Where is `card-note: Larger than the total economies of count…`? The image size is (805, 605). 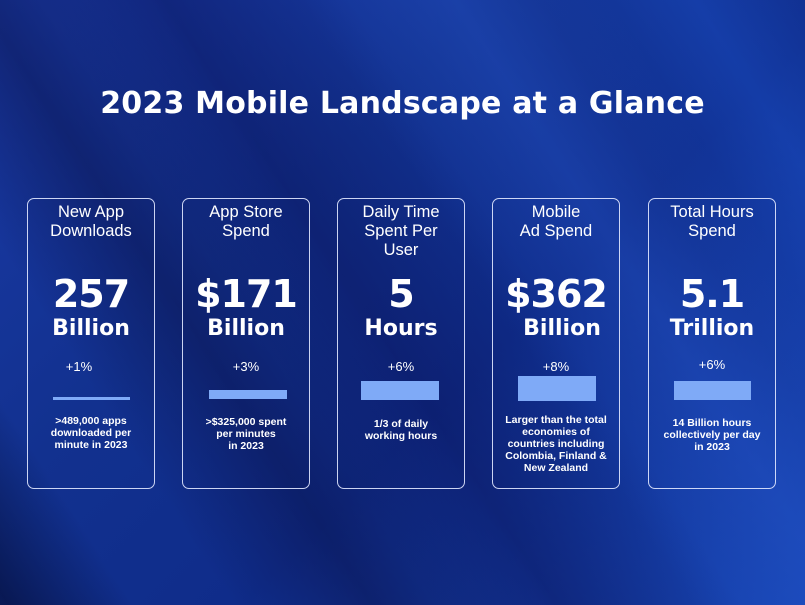
card-note: Larger than the total economies of count… is located at coordinates (556, 444).